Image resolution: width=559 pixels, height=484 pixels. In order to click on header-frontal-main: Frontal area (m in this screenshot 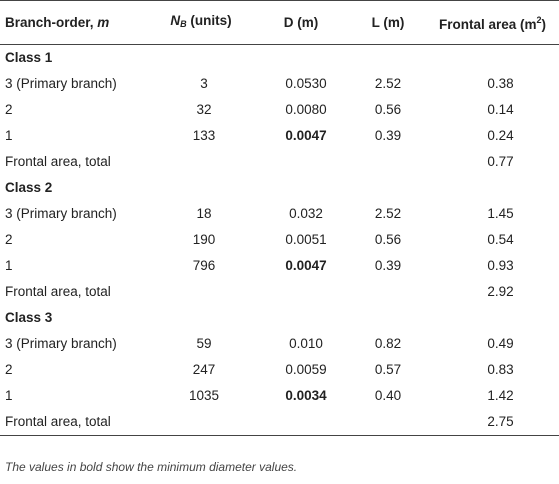, I will do `click(487, 24)`.